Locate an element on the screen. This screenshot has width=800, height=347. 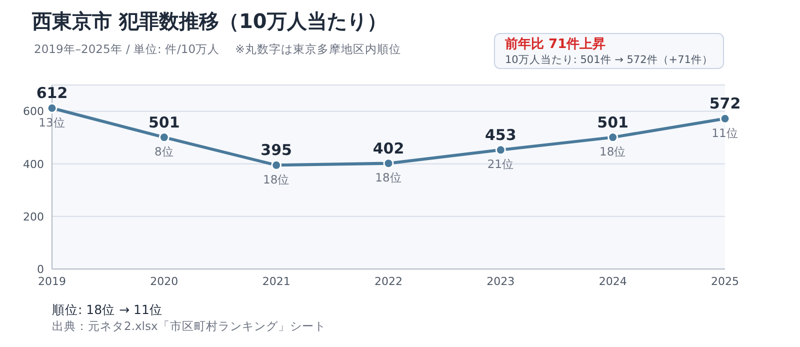
x-tick-label: 2020 is located at coordinates (164, 281).